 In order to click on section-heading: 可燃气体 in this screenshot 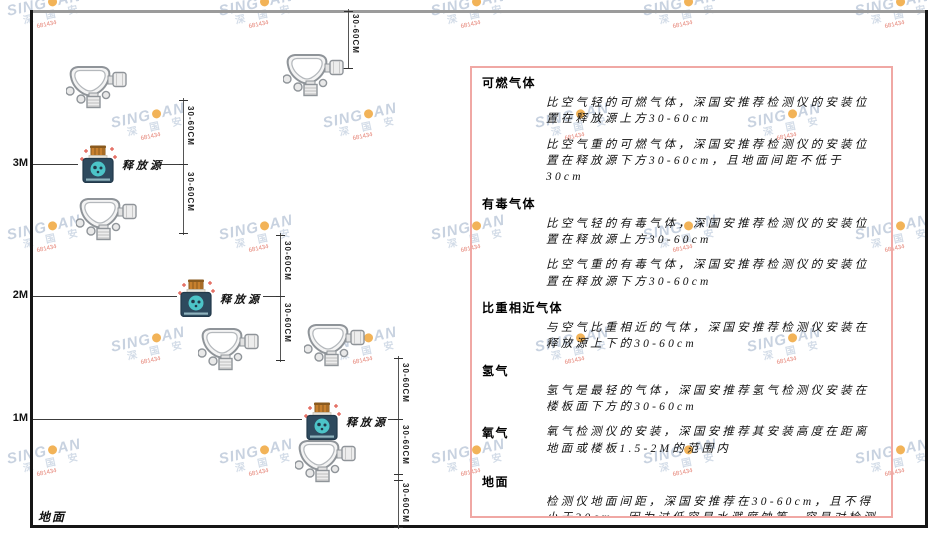, I will do `click(509, 83)`.